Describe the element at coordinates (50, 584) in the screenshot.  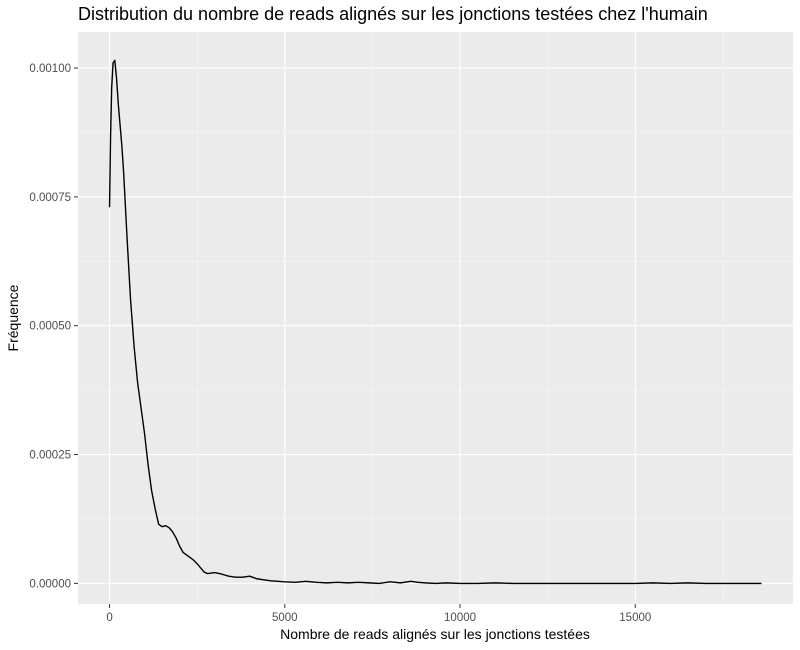
I see `y-tick-label: 0.00000` at that location.